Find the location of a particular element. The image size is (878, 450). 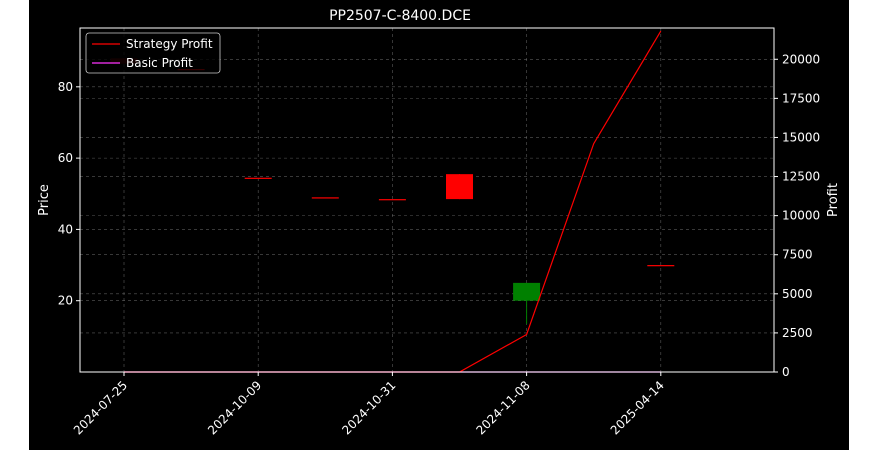

y-right-tick-label-2: 5000 is located at coordinates (797, 294).